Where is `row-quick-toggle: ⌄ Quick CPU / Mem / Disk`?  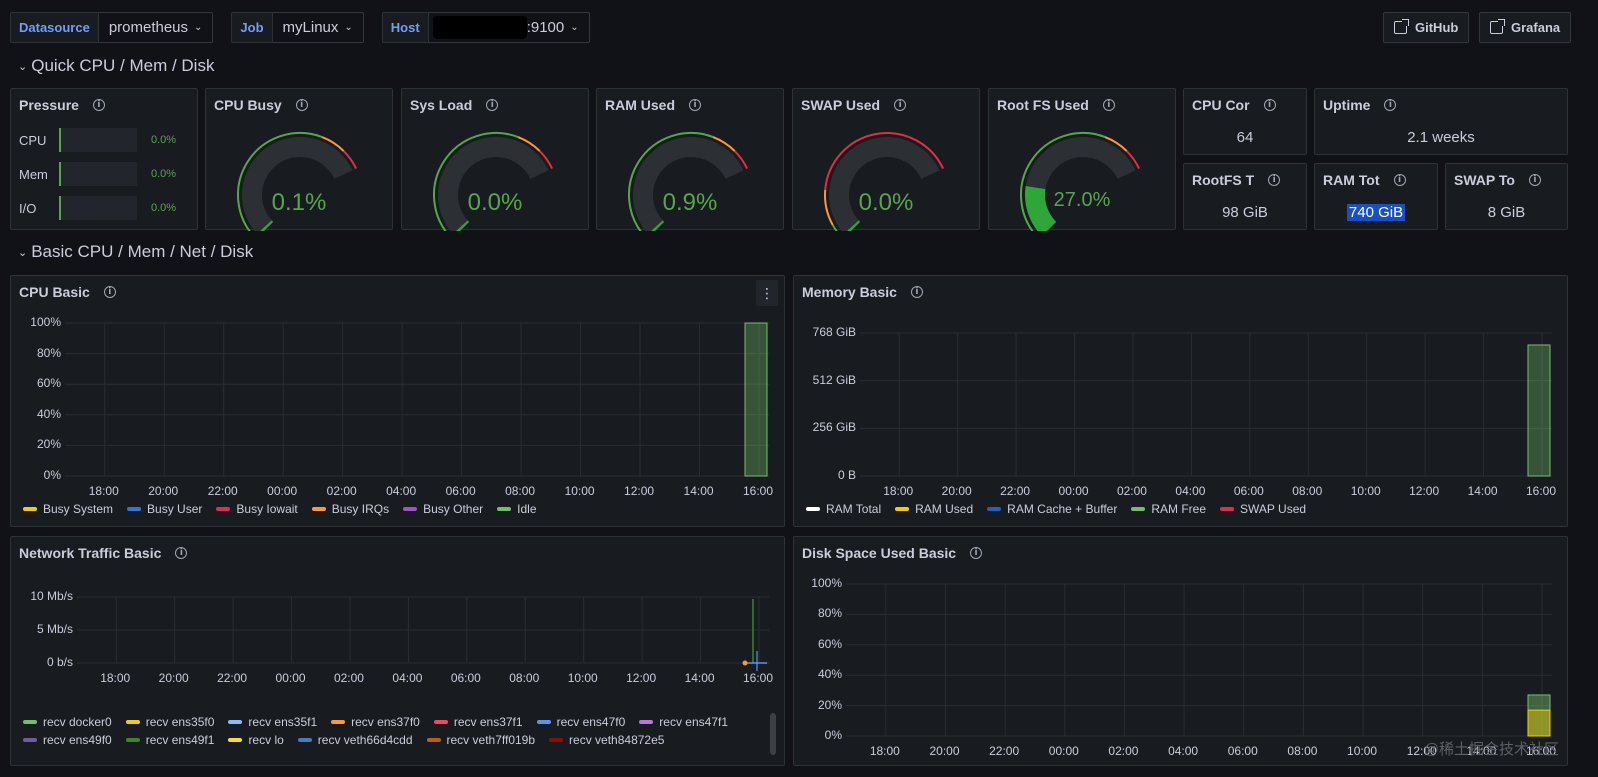 row-quick-toggle: ⌄ Quick CPU / Mem / Disk is located at coordinates (116, 66).